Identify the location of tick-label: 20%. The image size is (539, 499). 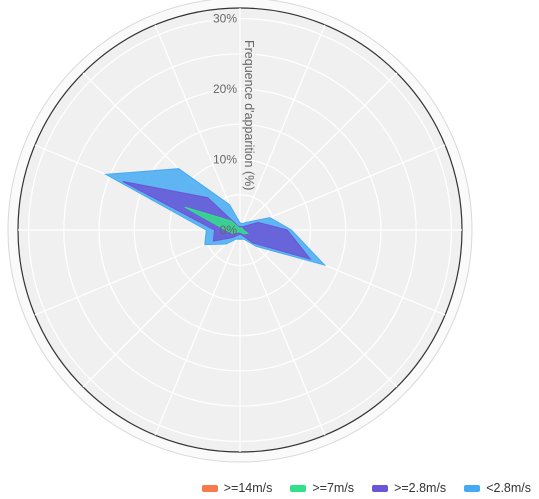
(225, 89).